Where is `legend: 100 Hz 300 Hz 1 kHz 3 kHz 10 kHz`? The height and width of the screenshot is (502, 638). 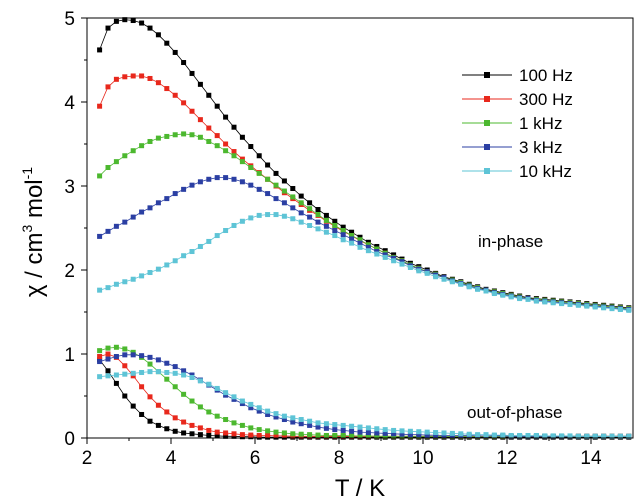 legend: 100 Hz 300 Hz 1 kHz 3 kHz 10 kHz is located at coordinates (517, 123).